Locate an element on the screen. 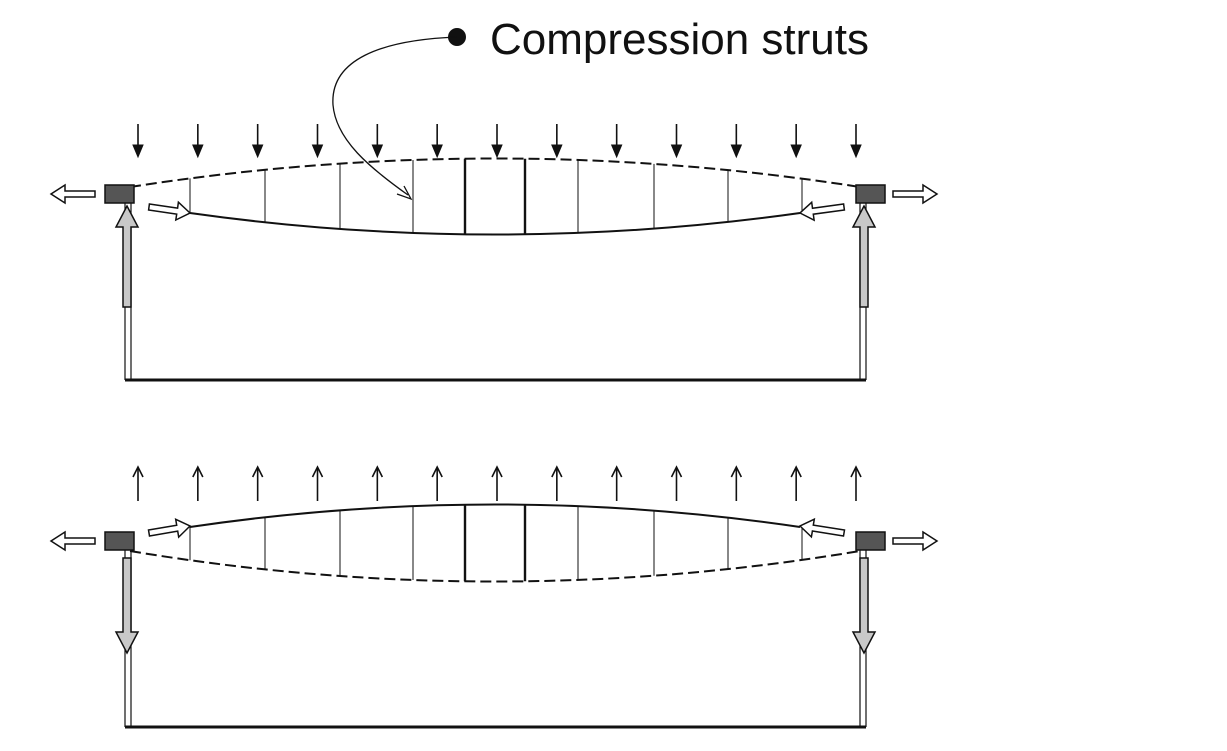 The height and width of the screenshot is (751, 1227). right-reaction-arrow-down is located at coordinates (864, 606).